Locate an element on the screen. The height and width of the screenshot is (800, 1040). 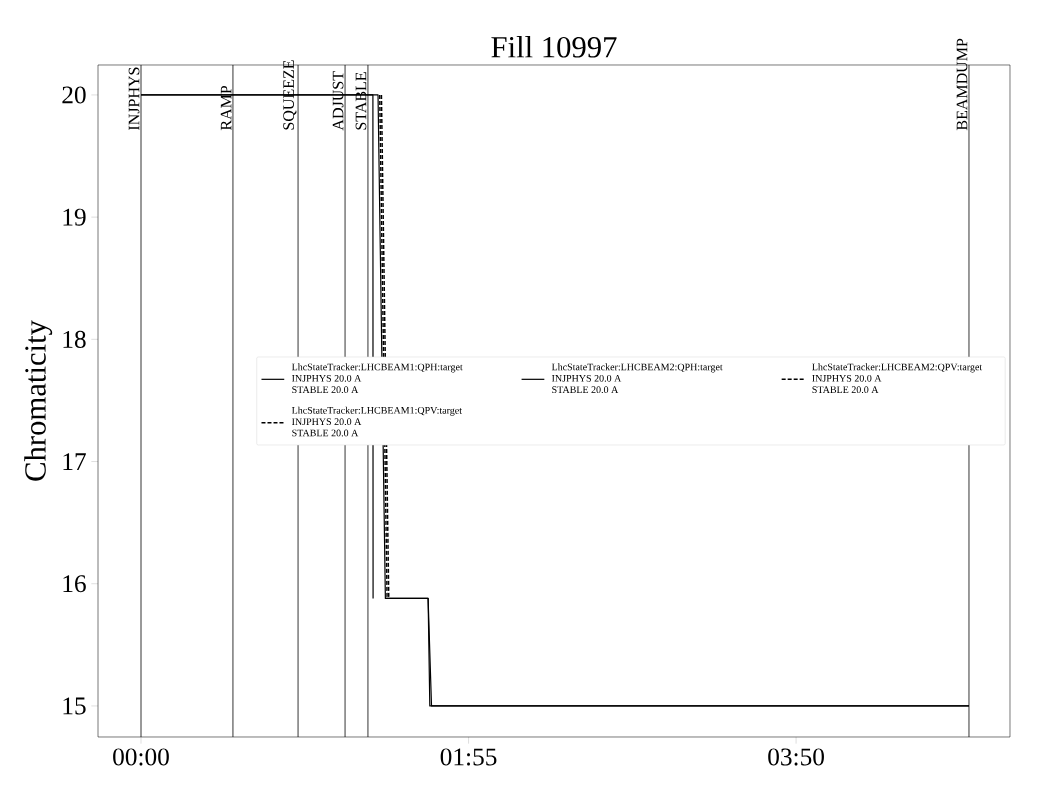
legend-label: LhcStateTracker:LHCBEAM2:QPV:target INJPHYS 20.0 A STABLE 20.0 A is located at coordinates (897, 378).